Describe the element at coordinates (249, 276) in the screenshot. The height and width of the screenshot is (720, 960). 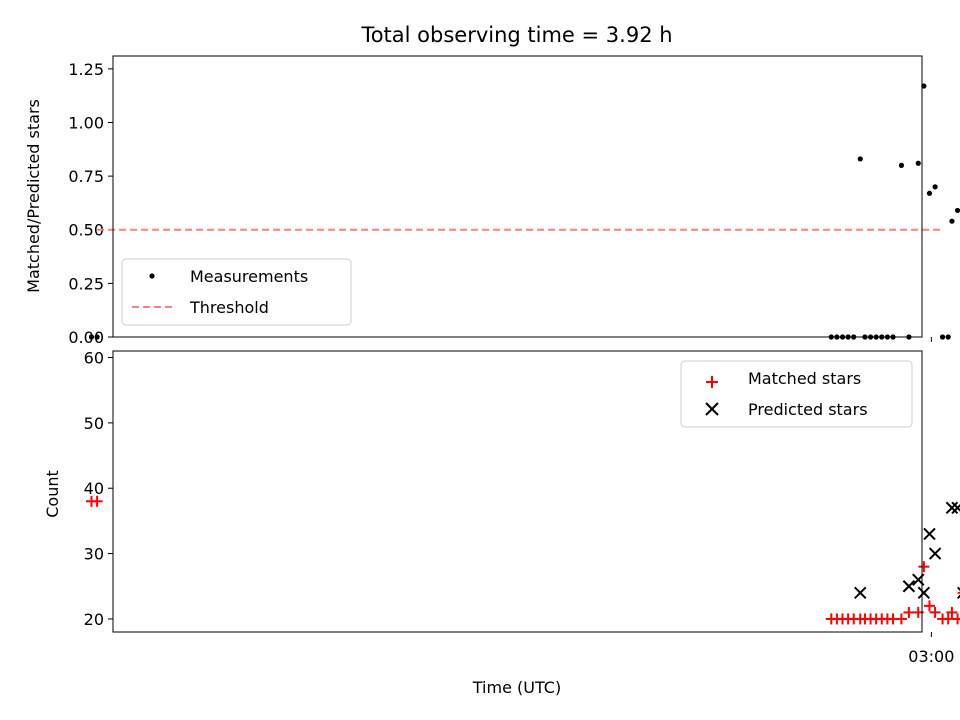
I see `legend-measurements-label: Measurements` at that location.